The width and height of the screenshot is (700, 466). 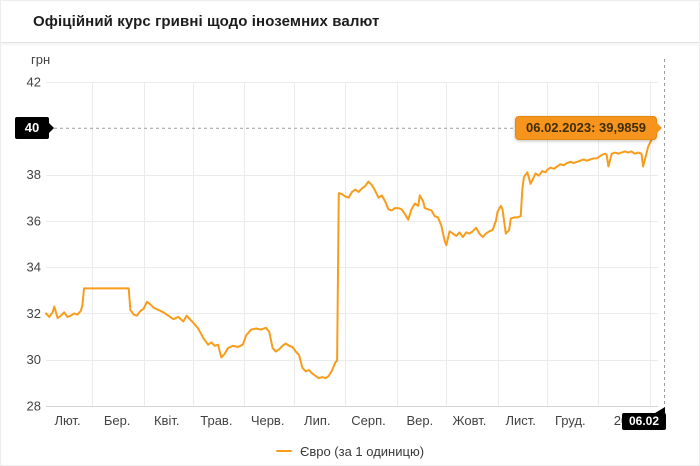 What do you see at coordinates (362, 451) in the screenshot?
I see `legend-label: Євро (за 1 одиницю)` at bounding box center [362, 451].